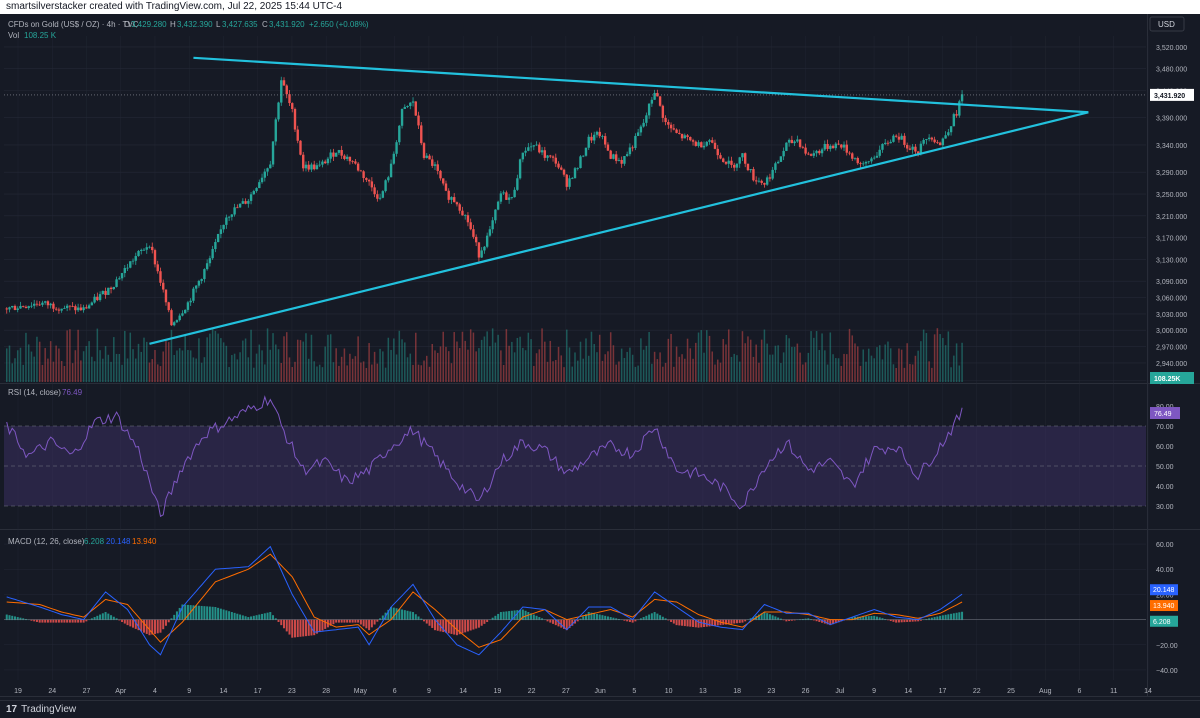  I want to click on time-tick-label: 14, so click(1148, 691).